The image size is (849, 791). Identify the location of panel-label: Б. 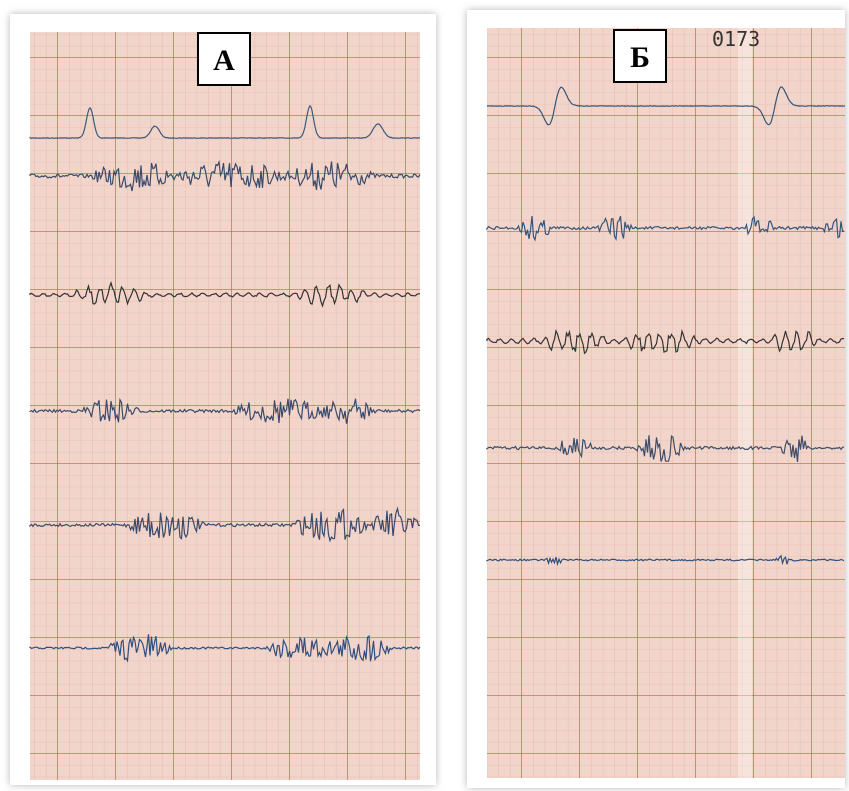
(640, 57).